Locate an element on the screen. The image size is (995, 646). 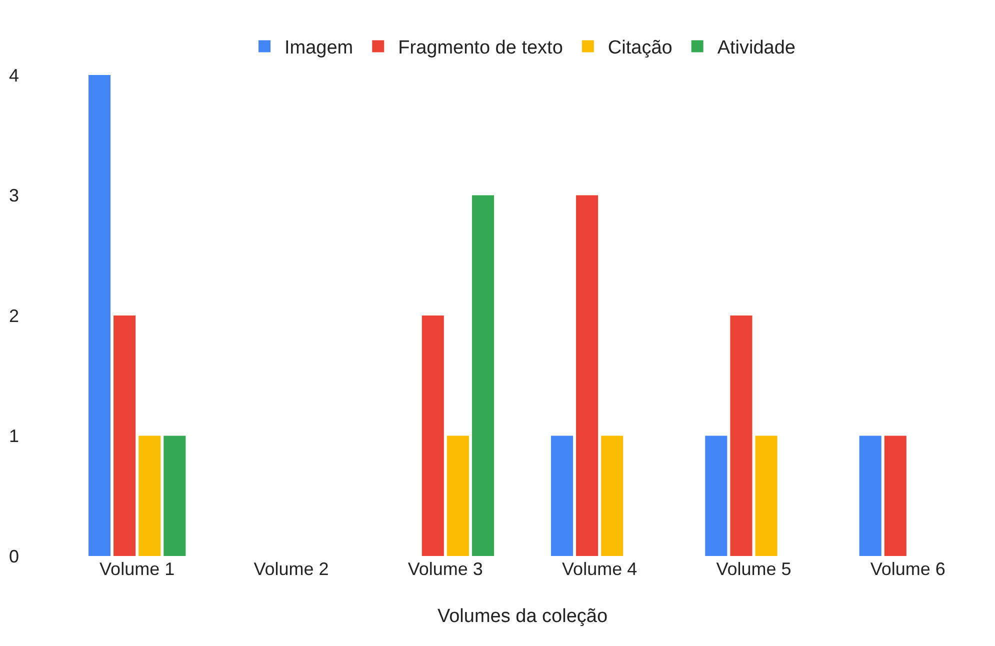
x-axis-title: Volumes da coleção is located at coordinates (522, 616).